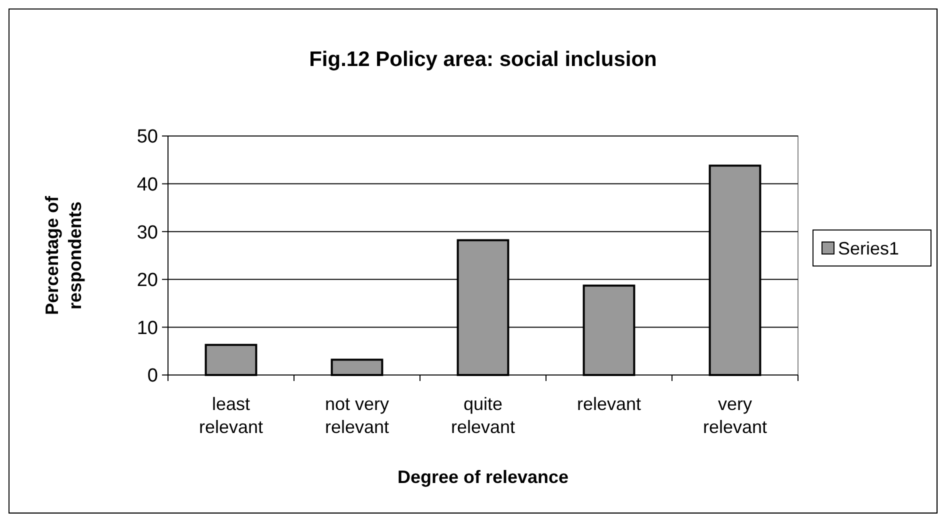 Image resolution: width=938 pixels, height=514 pixels. Describe the element at coordinates (152, 376) in the screenshot. I see `y-tick-label: 0` at that location.